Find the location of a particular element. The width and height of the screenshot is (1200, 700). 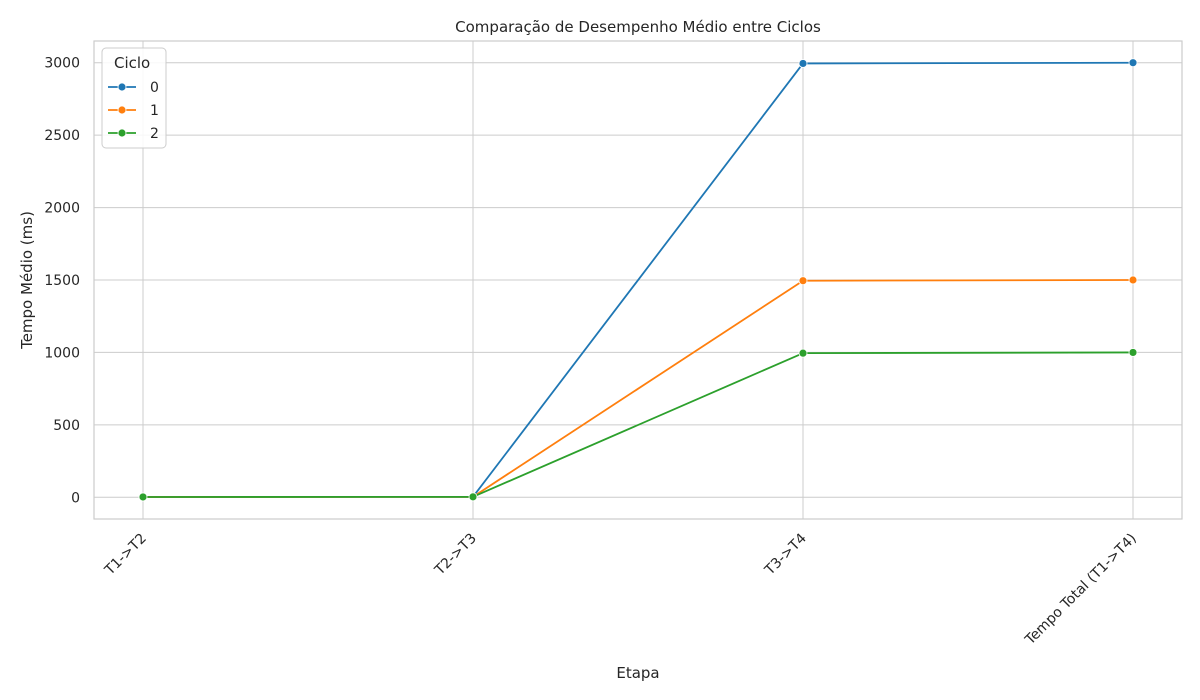

legend-label: 0 is located at coordinates (154, 88).